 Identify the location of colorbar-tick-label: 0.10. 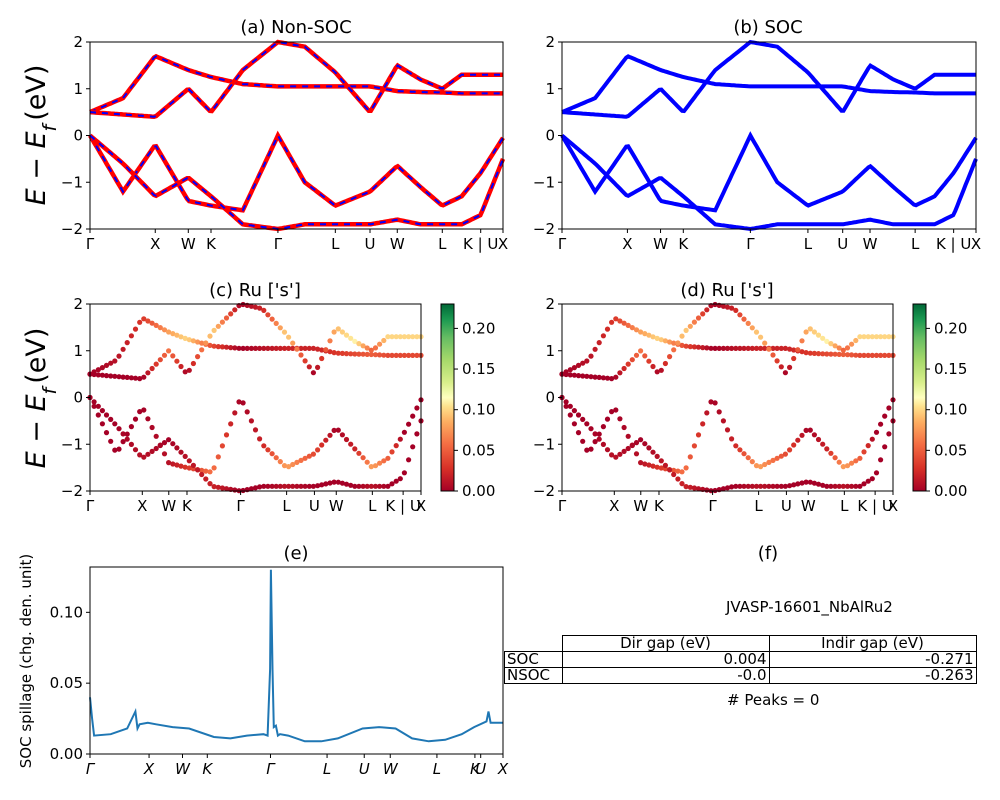
(950, 410).